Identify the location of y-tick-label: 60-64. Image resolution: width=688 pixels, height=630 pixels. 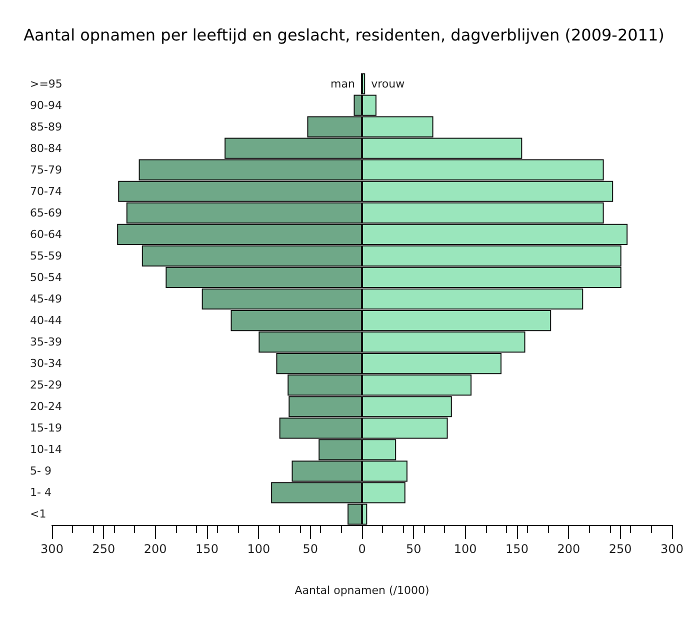
(46, 234).